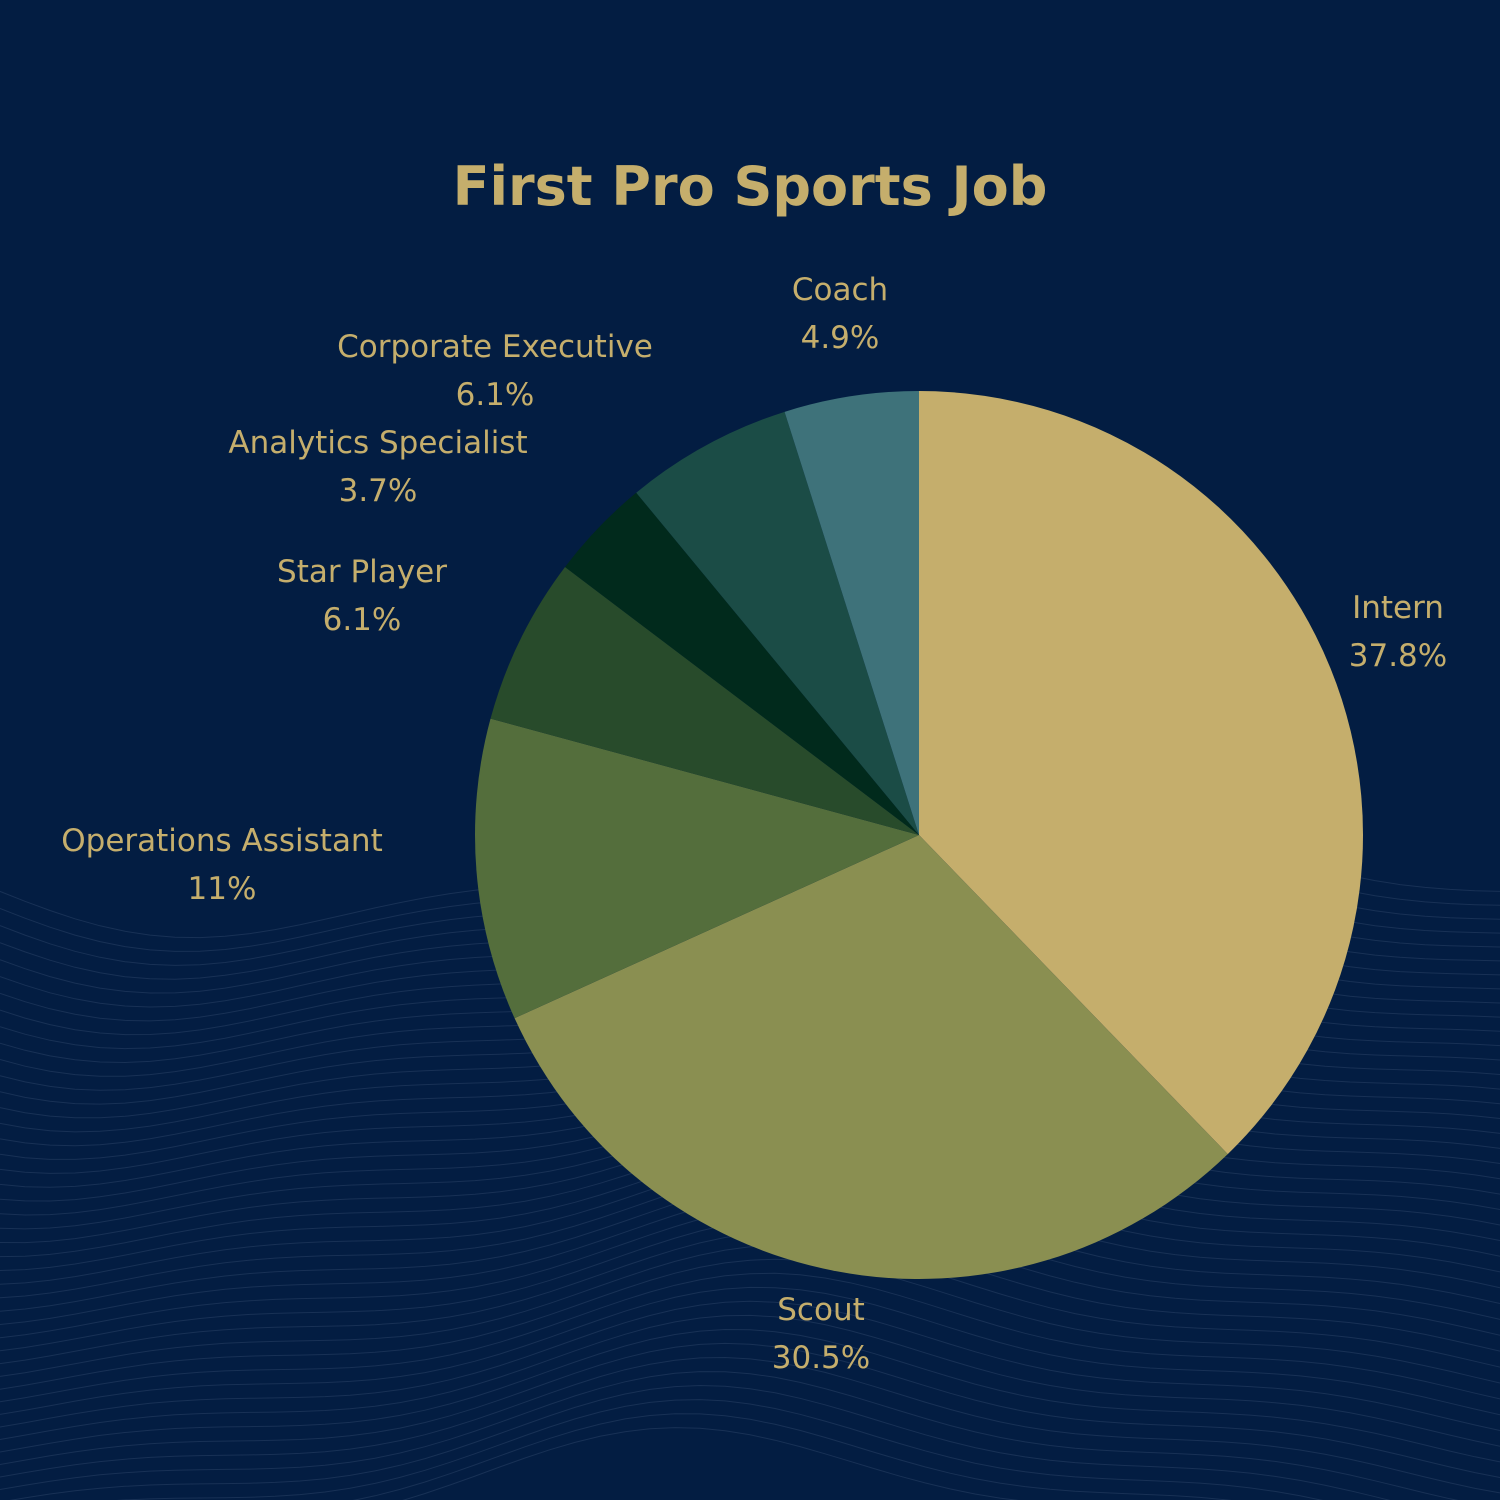 The height and width of the screenshot is (1500, 1500). What do you see at coordinates (840, 314) in the screenshot?
I see `slice-label-coach: Coach 4.9%` at bounding box center [840, 314].